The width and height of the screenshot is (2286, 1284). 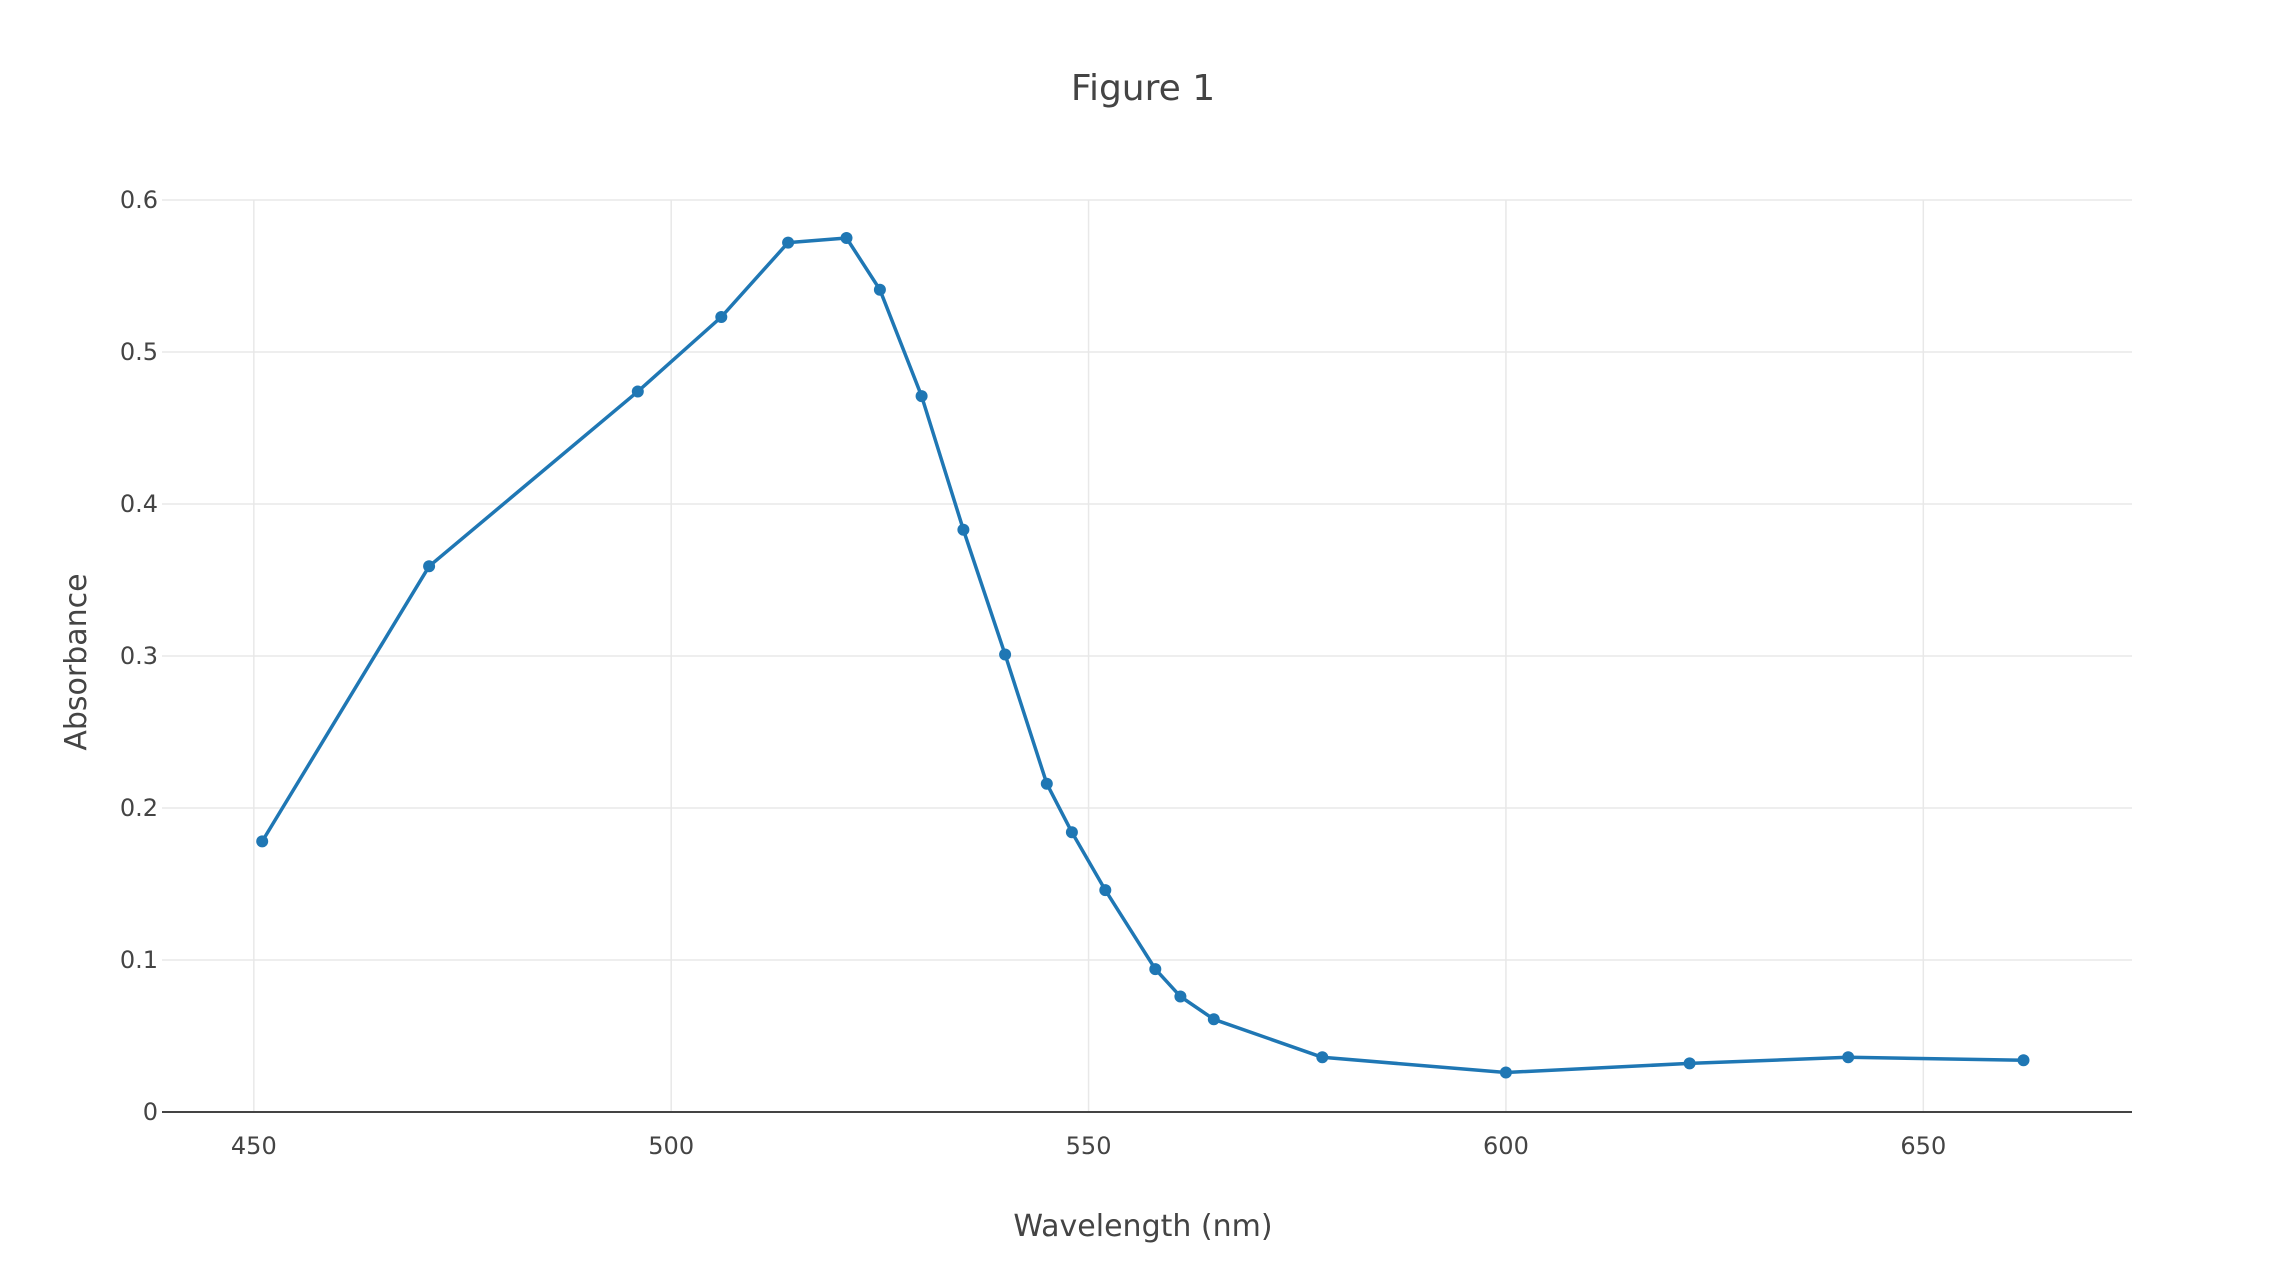 I want to click on y-tick-label: 0.4, so click(x=139, y=504).